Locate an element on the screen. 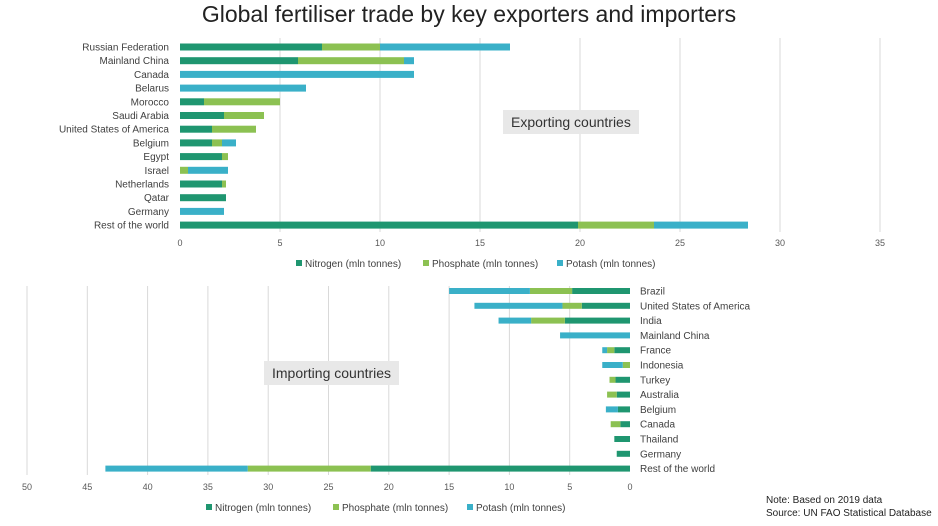 Image resolution: width=938 pixels, height=526 pixels. category-label: India is located at coordinates (651, 321).